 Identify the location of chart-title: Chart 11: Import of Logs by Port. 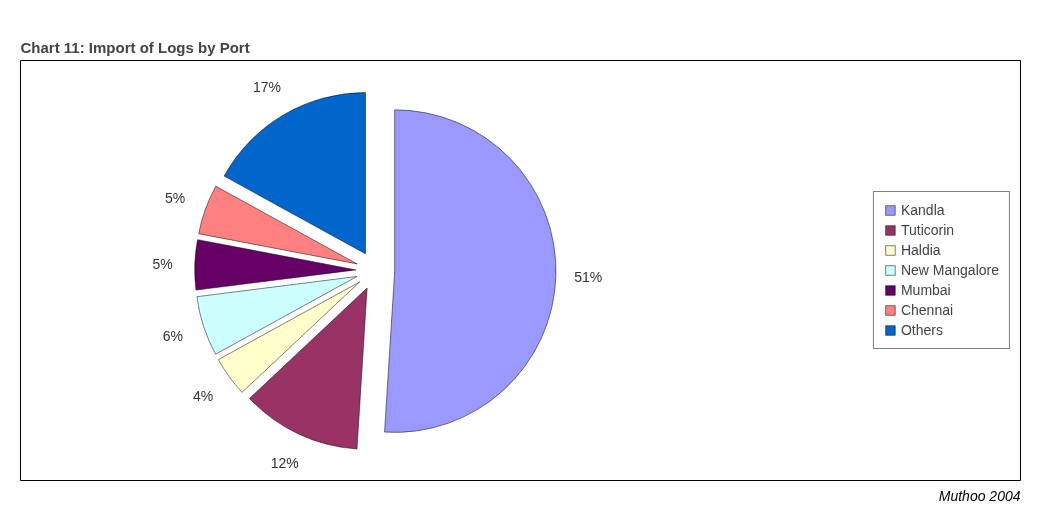
(135, 47).